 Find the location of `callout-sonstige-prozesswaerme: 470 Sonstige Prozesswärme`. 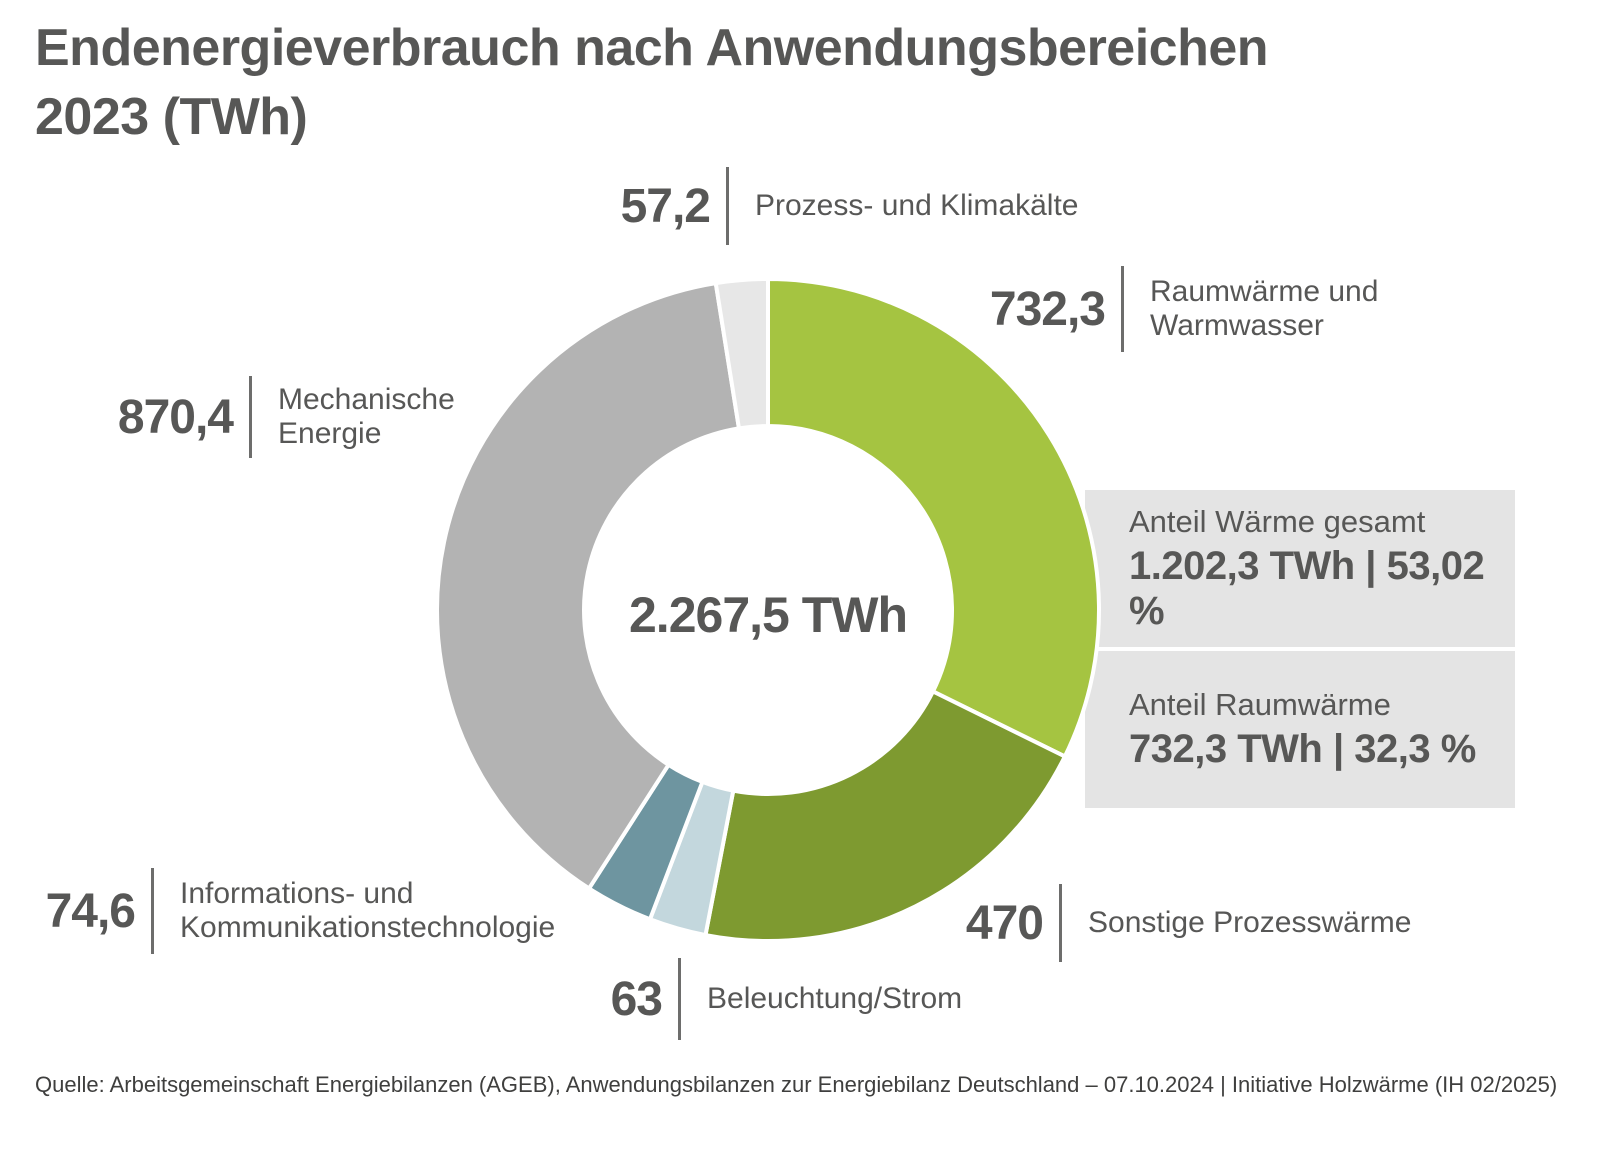

callout-sonstige-prozesswaerme: 470 Sonstige Prozesswärme is located at coordinates (1158, 923).